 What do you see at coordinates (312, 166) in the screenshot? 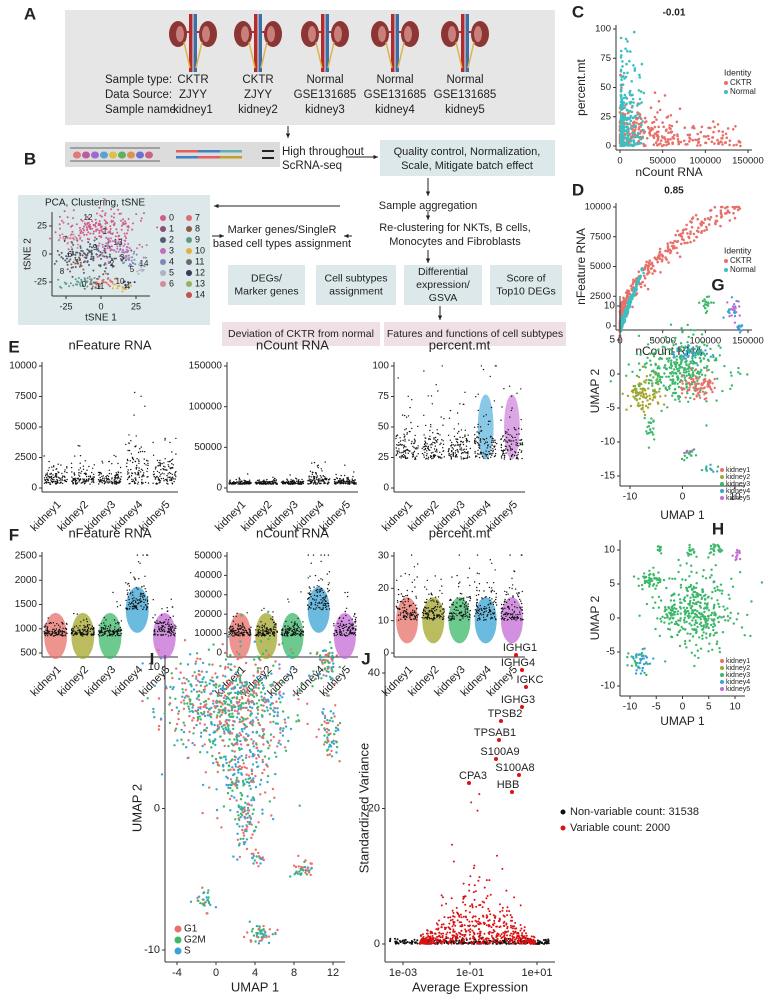
I see `label: ScRNA-seq` at bounding box center [312, 166].